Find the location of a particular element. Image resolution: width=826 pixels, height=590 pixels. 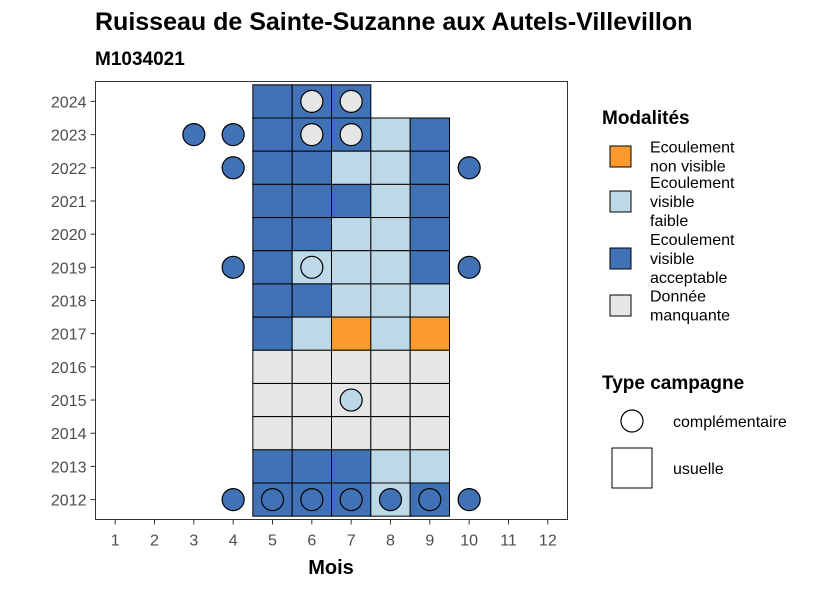

legend-square-symbol is located at coordinates (632, 468).